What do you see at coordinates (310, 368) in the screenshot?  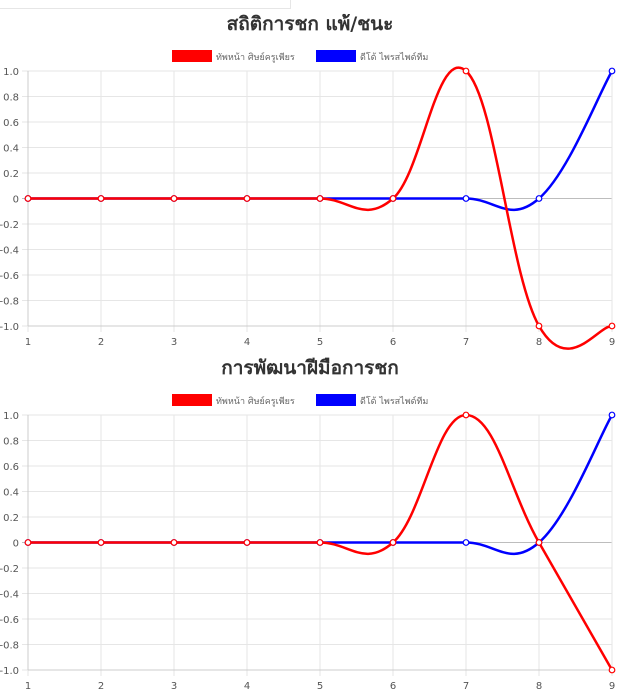 I see `chart-title: การพัฒนาฝีมือการชก` at bounding box center [310, 368].